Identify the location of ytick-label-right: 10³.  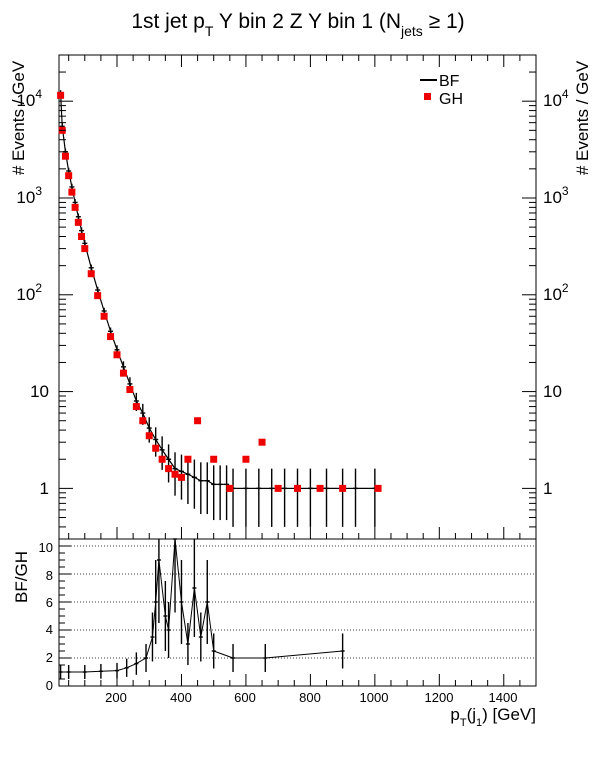
(556, 195).